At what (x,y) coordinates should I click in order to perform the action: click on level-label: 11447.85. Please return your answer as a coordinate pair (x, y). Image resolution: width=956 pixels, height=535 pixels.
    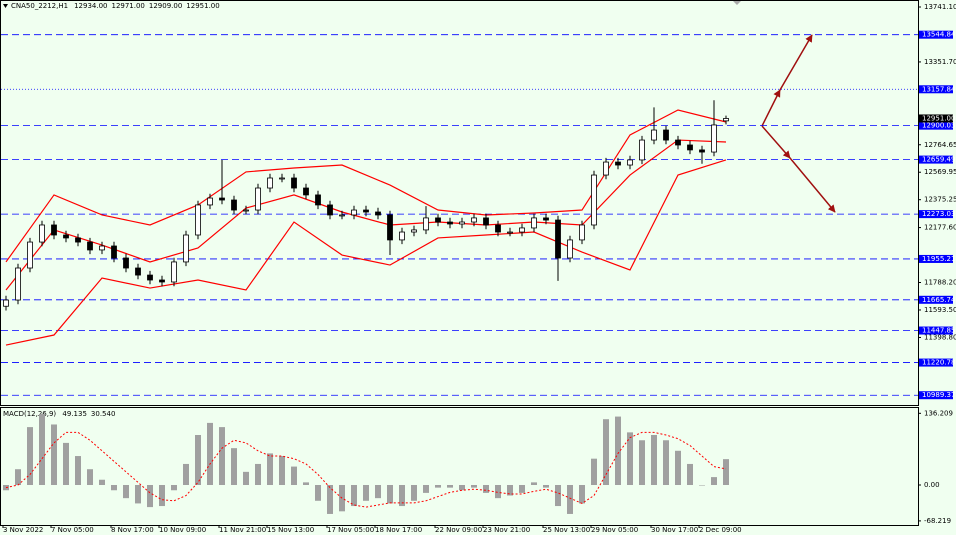
    Looking at the image, I should click on (938, 331).